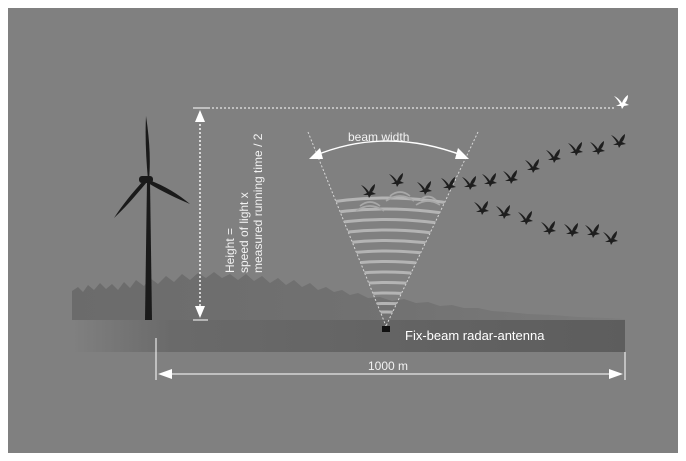  I want to click on bird-flock-lower, so click(546, 223).